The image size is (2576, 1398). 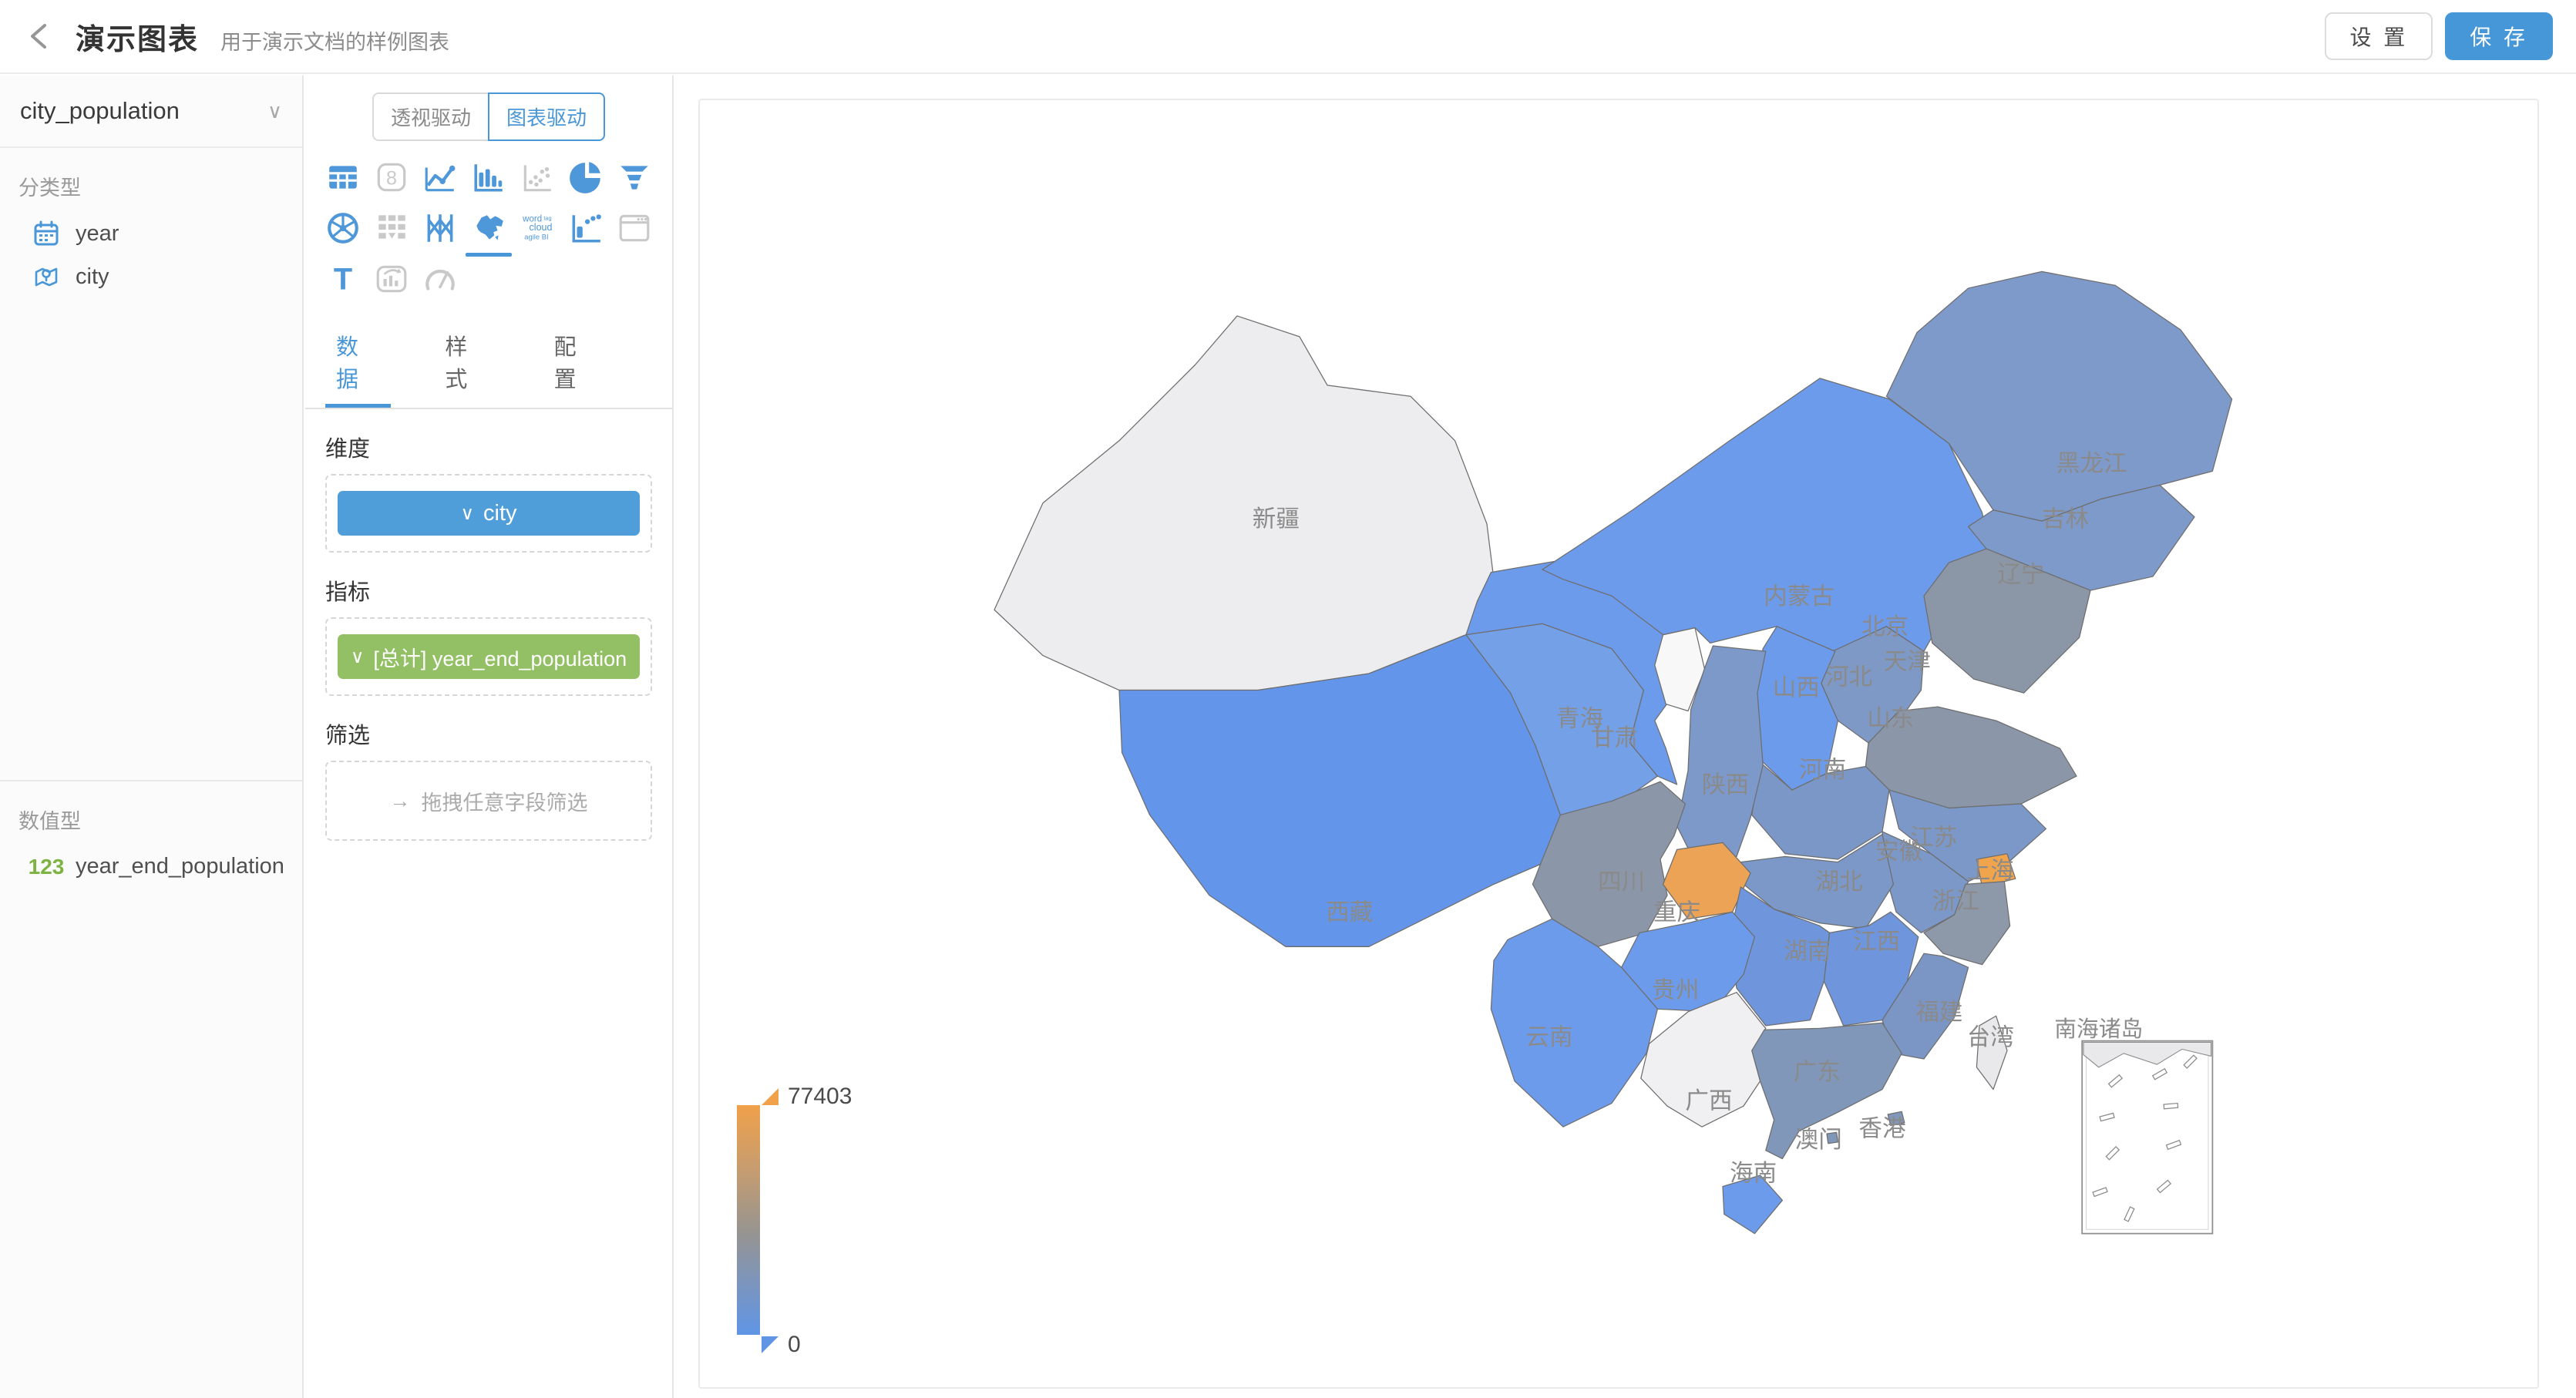 I want to click on measure-pill-year-end-population: ∨ [总计] year_end_population, so click(x=489, y=656).